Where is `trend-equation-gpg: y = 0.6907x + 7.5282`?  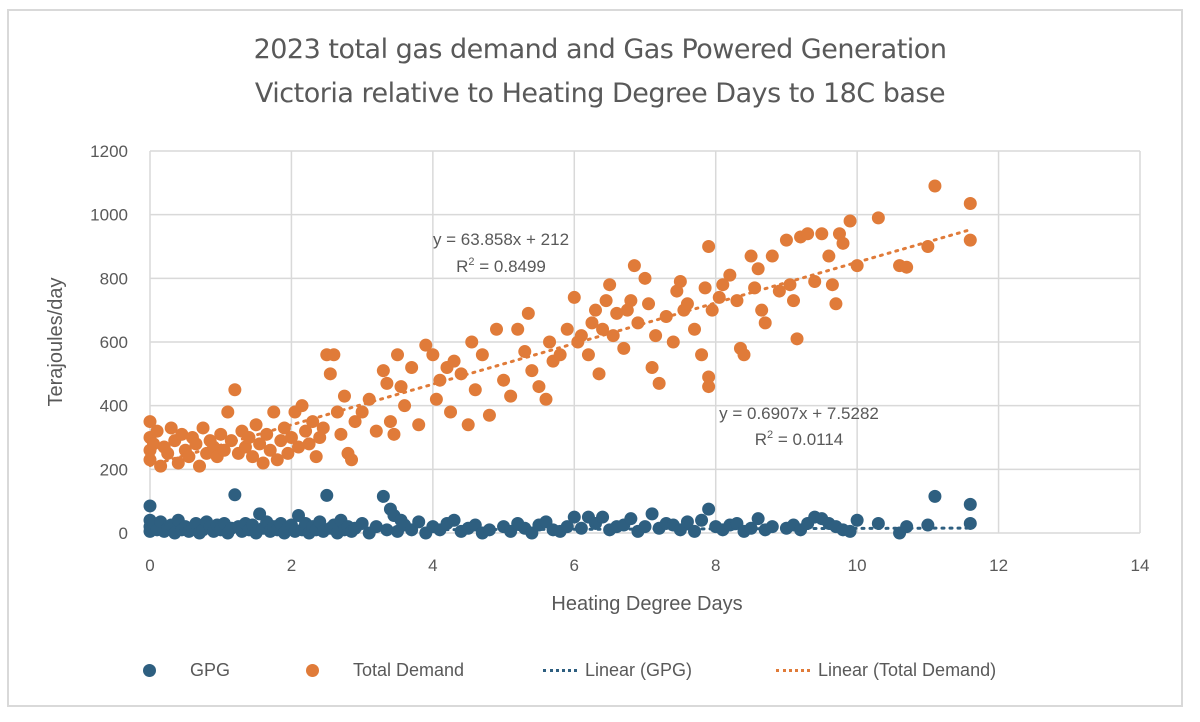
trend-equation-gpg: y = 0.6907x + 7.5282 is located at coordinates (799, 413).